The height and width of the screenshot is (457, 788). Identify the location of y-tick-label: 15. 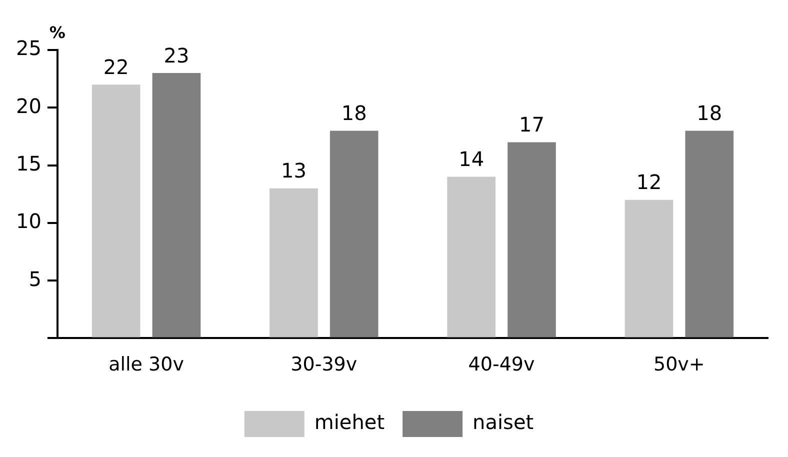
(29, 163).